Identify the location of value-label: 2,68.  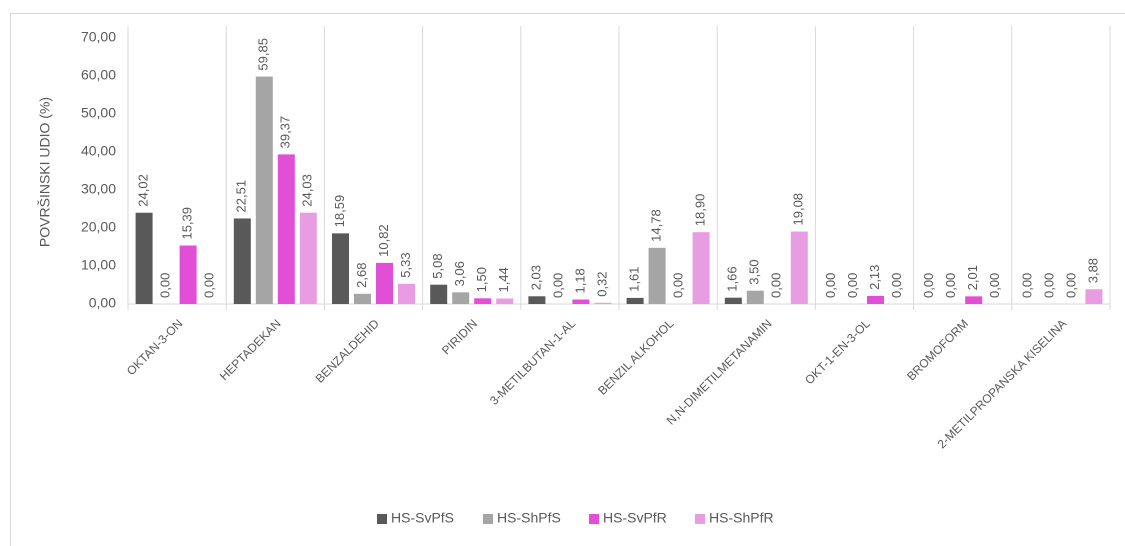
(361, 275).